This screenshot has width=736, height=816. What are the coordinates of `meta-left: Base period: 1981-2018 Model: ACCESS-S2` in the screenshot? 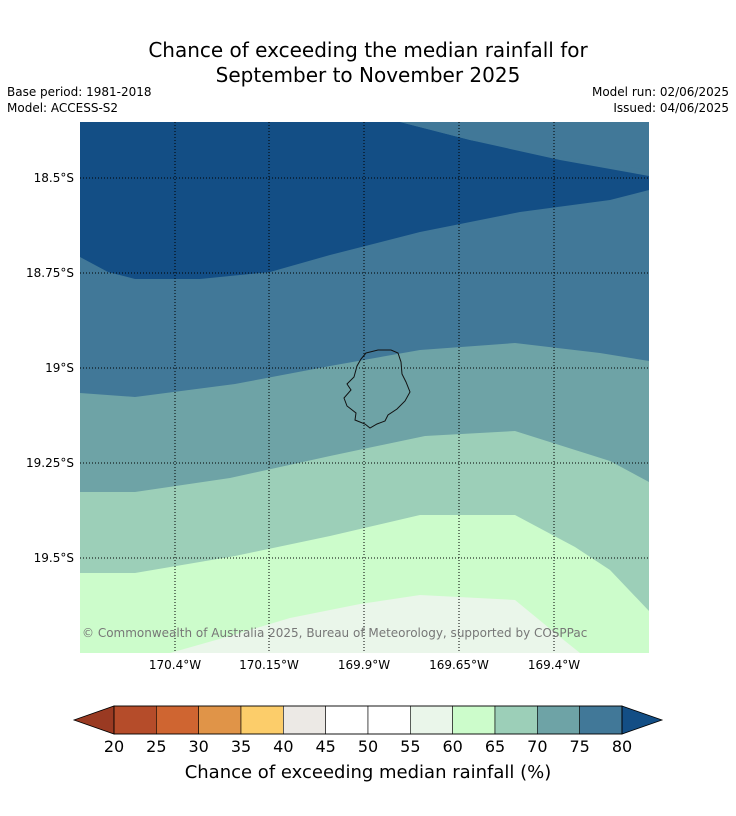 It's located at (79, 100).